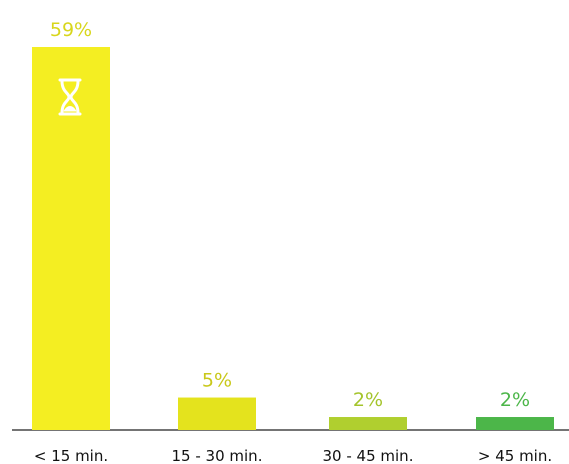 The height and width of the screenshot is (464, 569). I want to click on value-label: 59%, so click(71, 30).